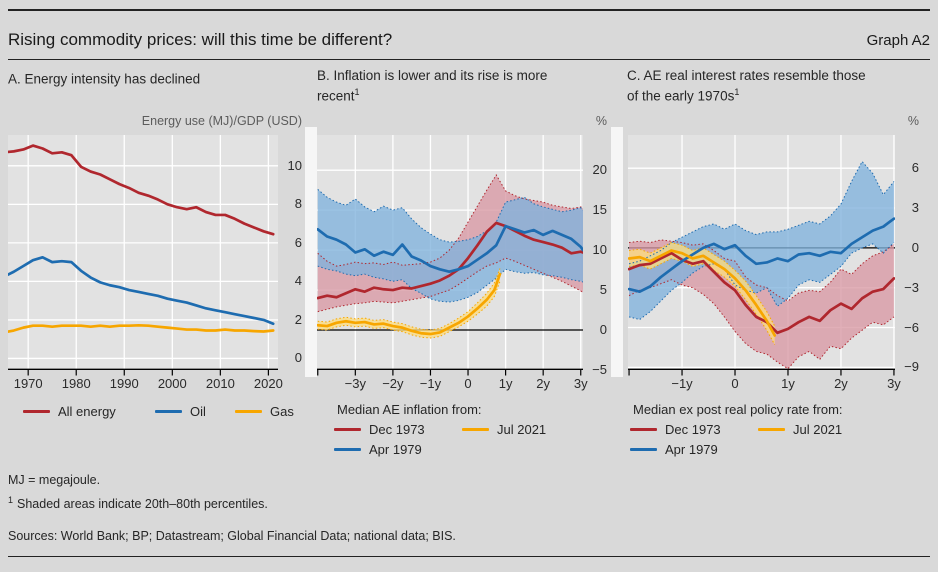 This screenshot has width=938, height=572. Describe the element at coordinates (298, 204) in the screenshot. I see `y-tick-label: 8` at that location.